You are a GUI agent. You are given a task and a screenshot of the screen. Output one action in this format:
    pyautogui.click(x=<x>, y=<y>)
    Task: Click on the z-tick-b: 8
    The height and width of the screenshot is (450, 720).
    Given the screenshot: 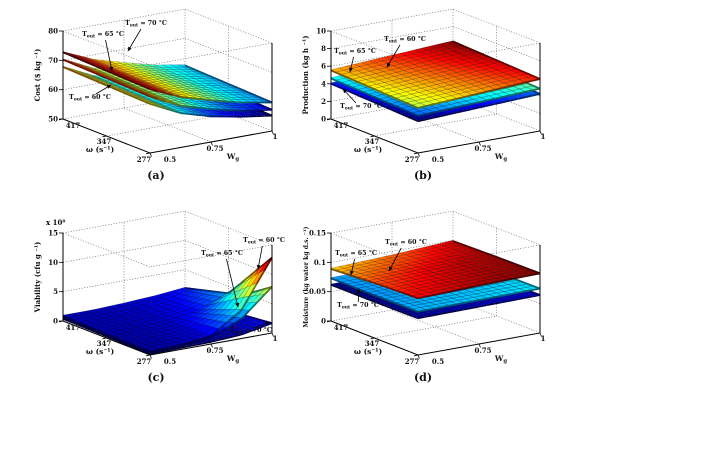 What is the action you would take?
    pyautogui.click(x=323, y=48)
    